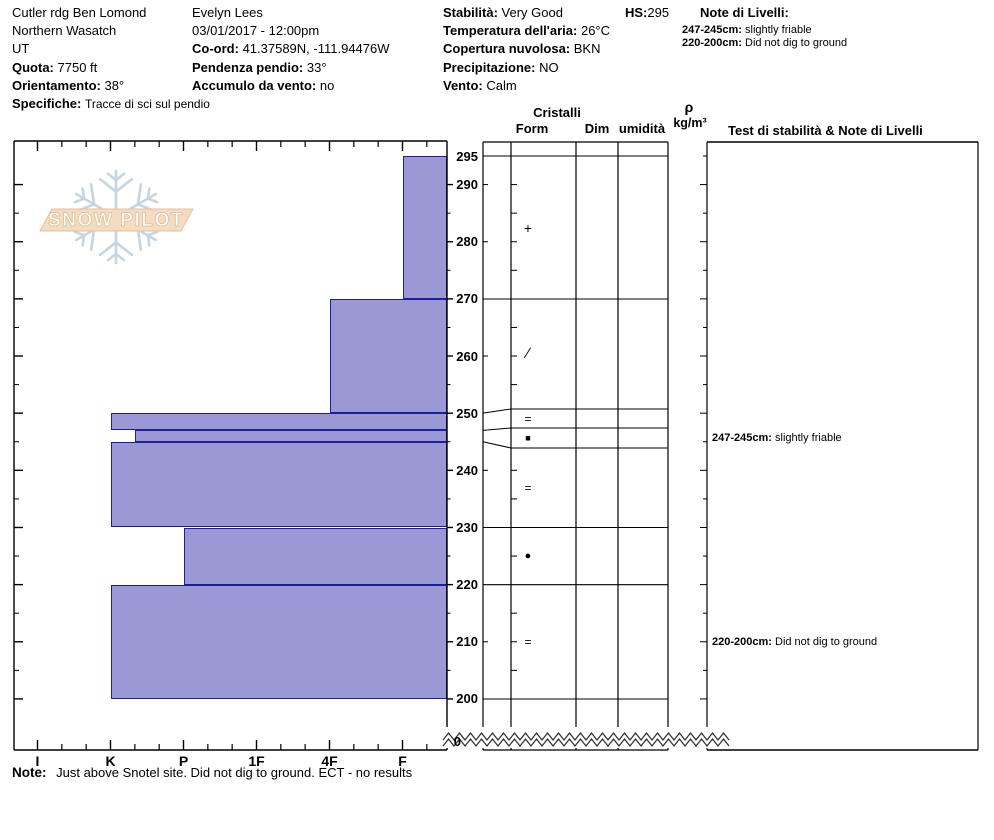  What do you see at coordinates (467, 185) in the screenshot?
I see `depth-tick-label: 290` at bounding box center [467, 185].